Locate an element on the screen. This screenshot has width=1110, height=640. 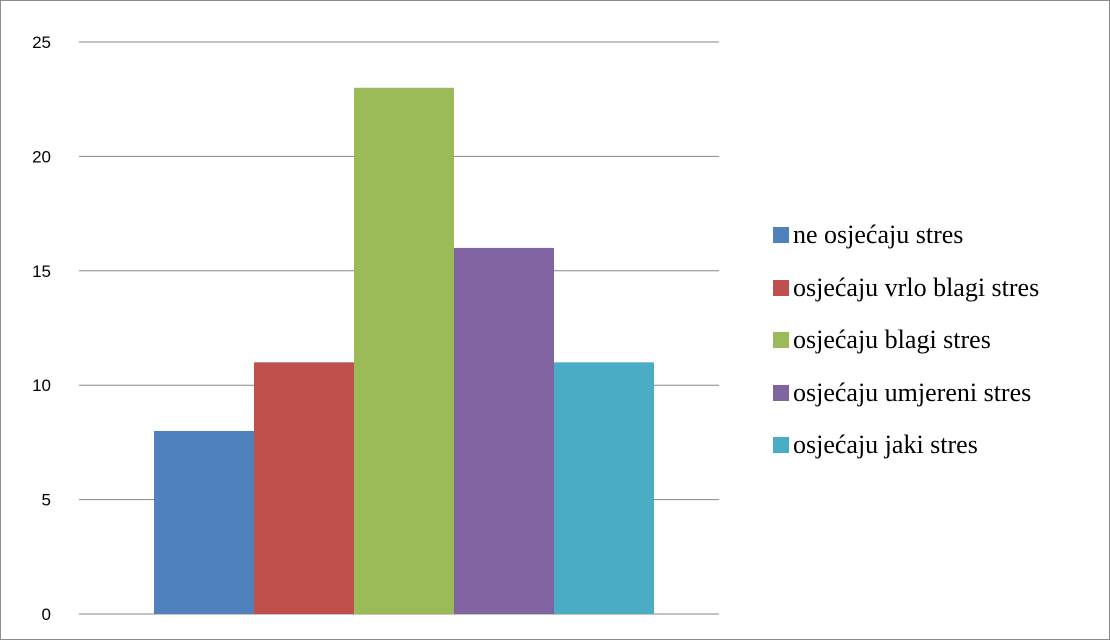
legend-label: osjećaju umjereni stres is located at coordinates (912, 392).